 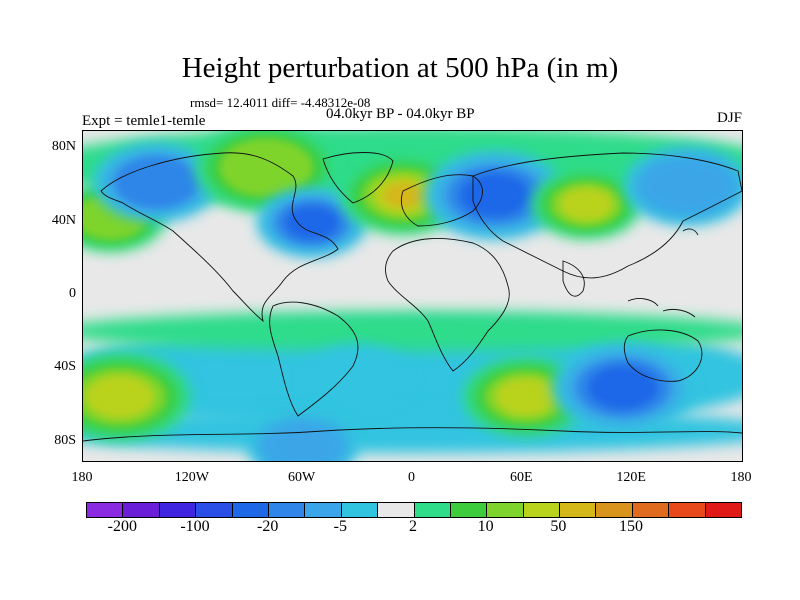 What do you see at coordinates (219, 237) in the screenshot?
I see `coast-north-america` at bounding box center [219, 237].